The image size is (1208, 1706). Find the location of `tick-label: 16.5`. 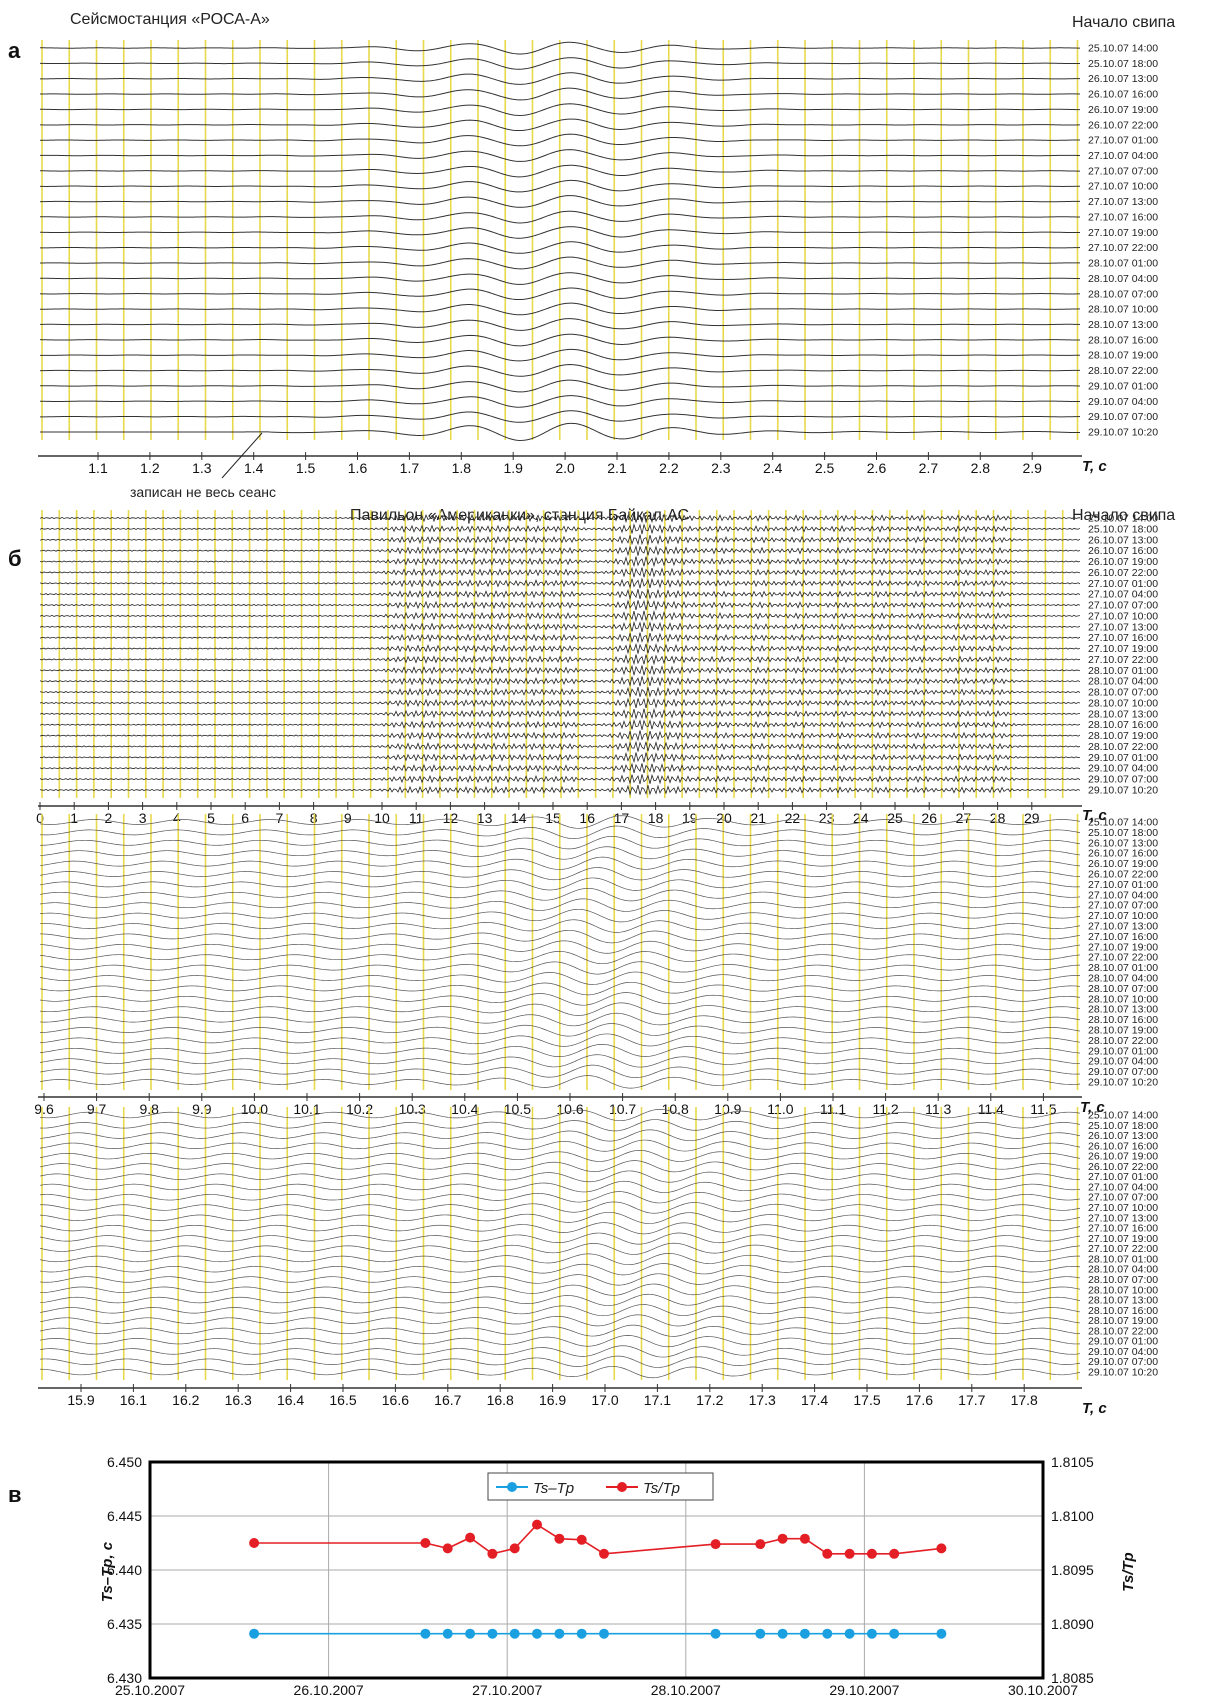

tick-label: 16.5 is located at coordinates (342, 1400).